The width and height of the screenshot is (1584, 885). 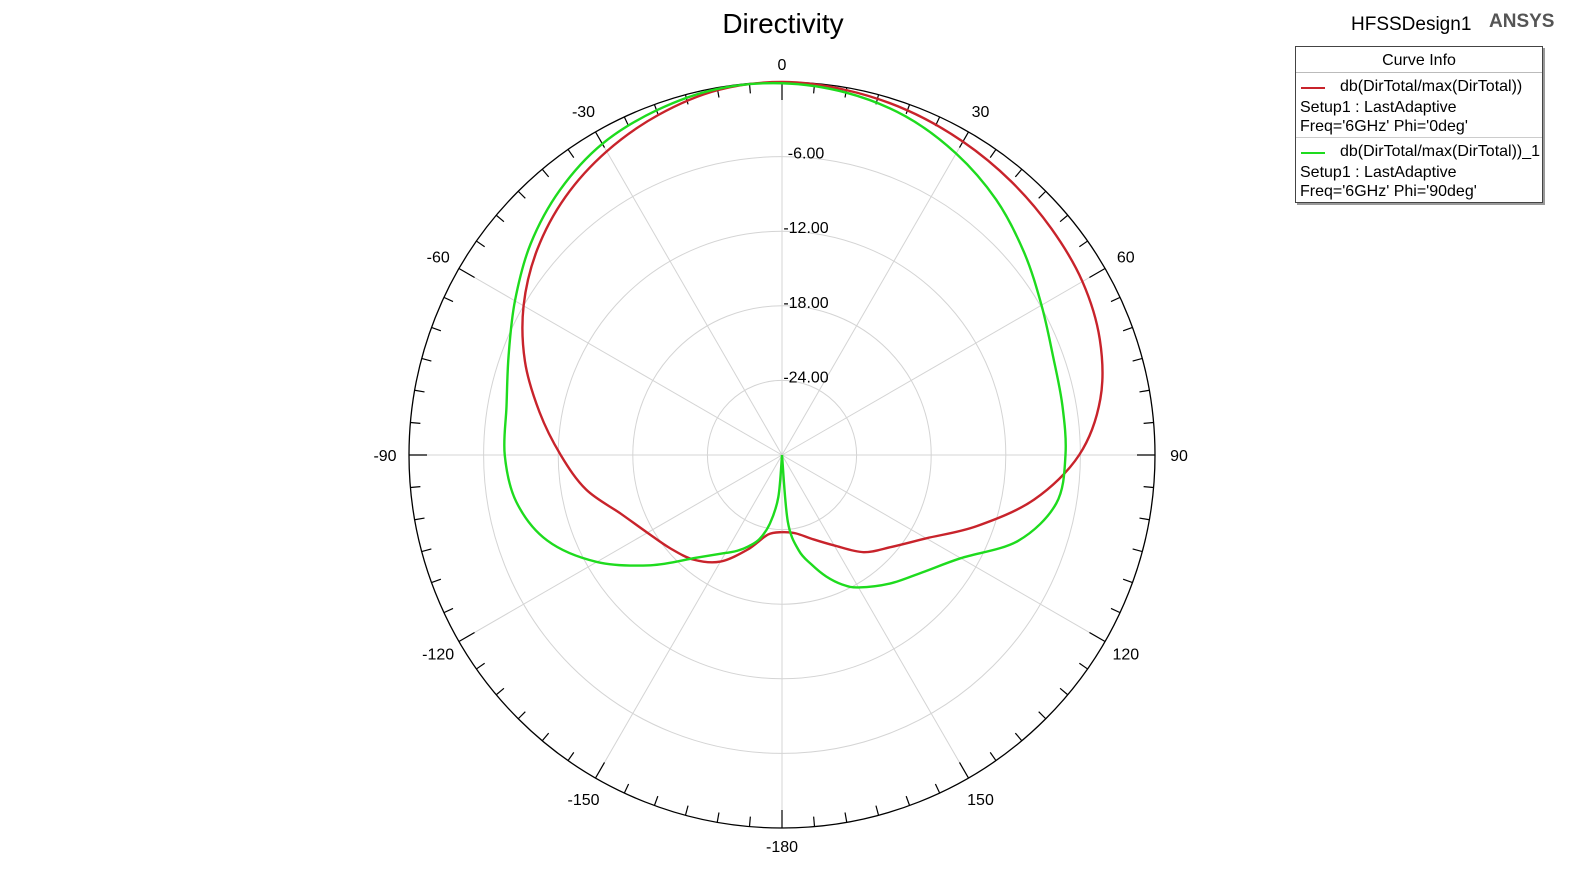 What do you see at coordinates (981, 112) in the screenshot?
I see `angle-label: 30` at bounding box center [981, 112].